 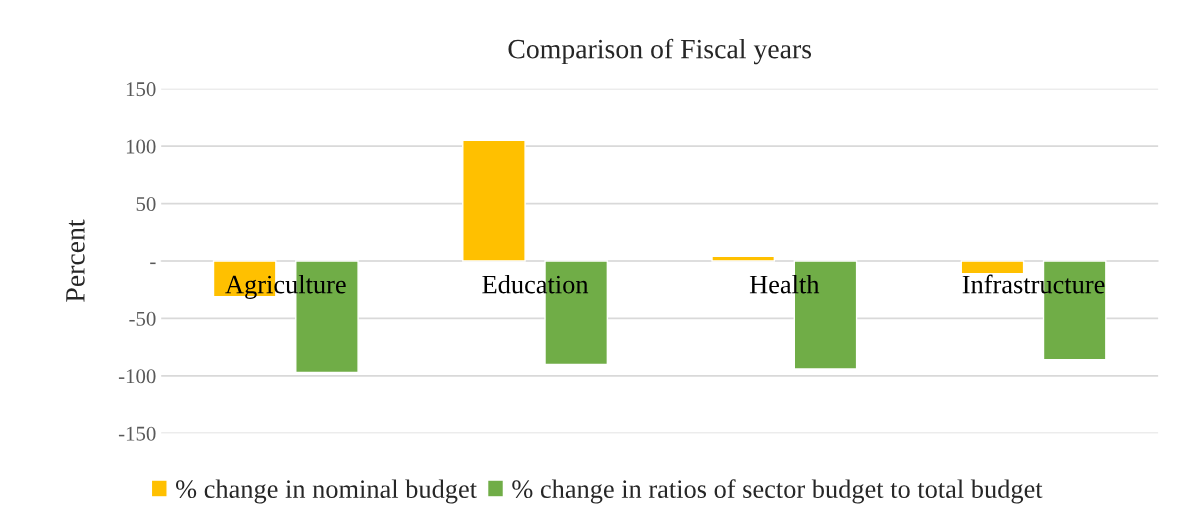 I want to click on y-tick-label: 150, so click(x=141, y=89).